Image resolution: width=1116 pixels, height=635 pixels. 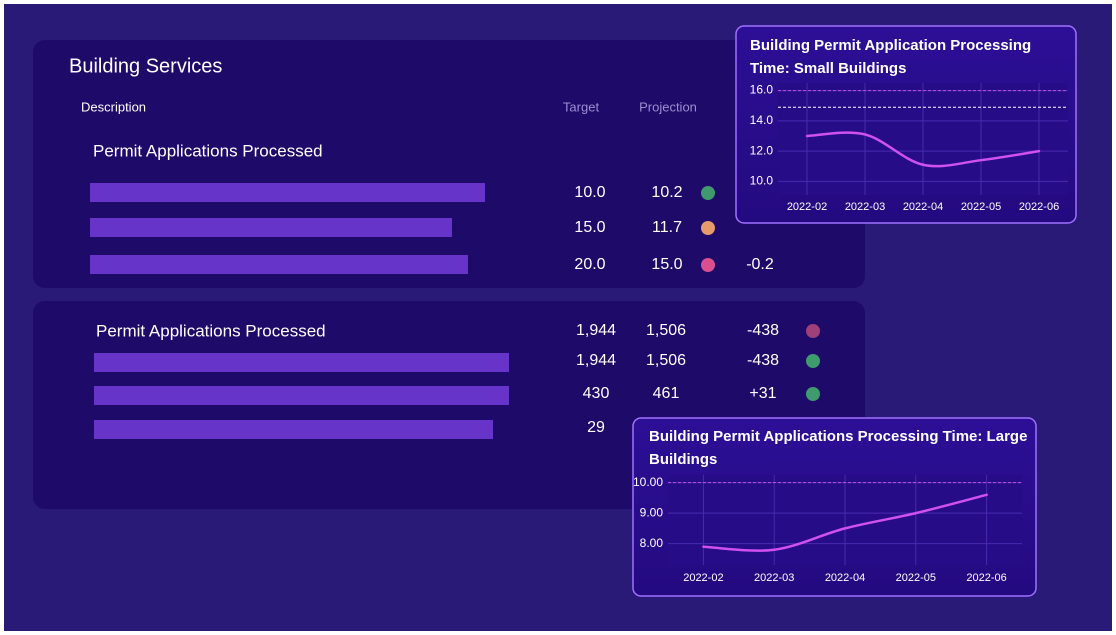 I want to click on y-tick-label: 9.00, so click(x=652, y=512).